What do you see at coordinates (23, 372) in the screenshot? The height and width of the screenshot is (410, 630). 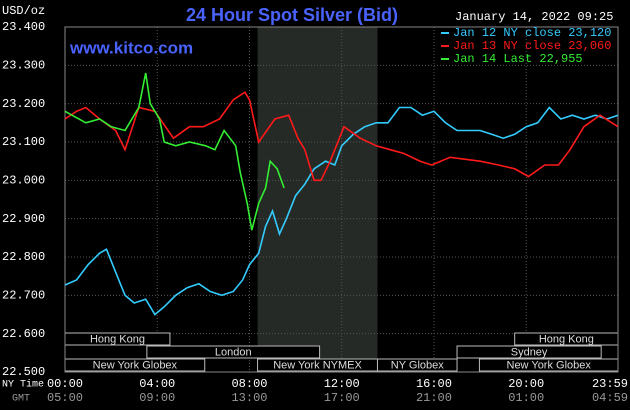 I see `y-tick-label: 22.500` at bounding box center [23, 372].